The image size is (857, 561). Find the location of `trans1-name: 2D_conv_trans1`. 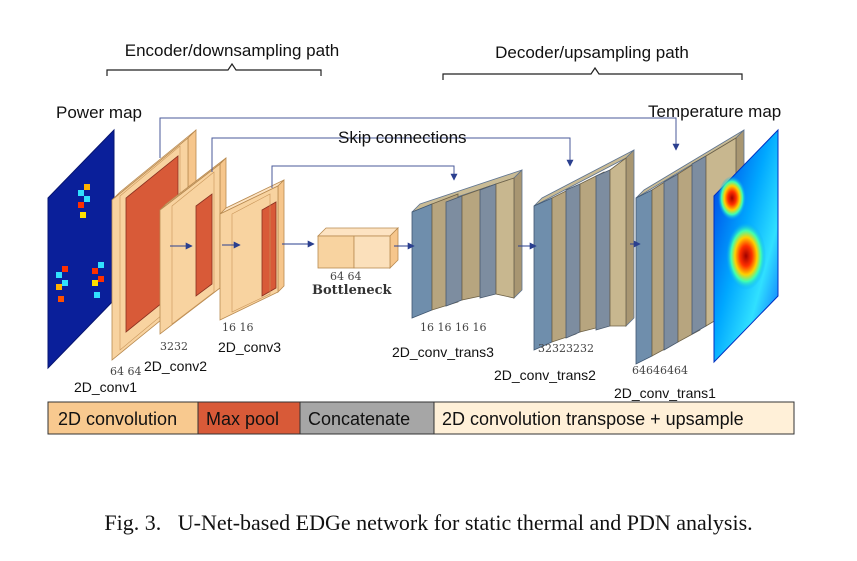

trans1-name: 2D_conv_trans1 is located at coordinates (665, 393).